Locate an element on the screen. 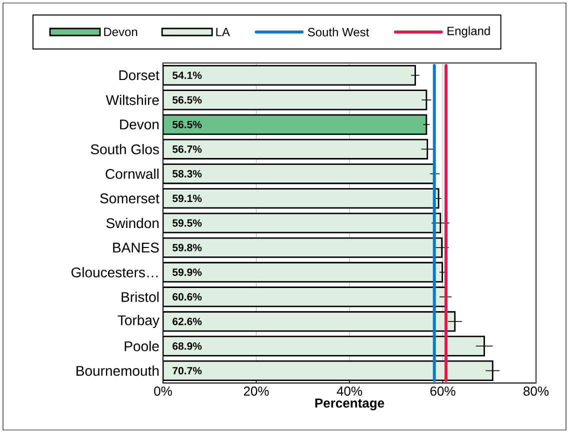 The width and height of the screenshot is (569, 433). data-label: 59.9% is located at coordinates (187, 272).